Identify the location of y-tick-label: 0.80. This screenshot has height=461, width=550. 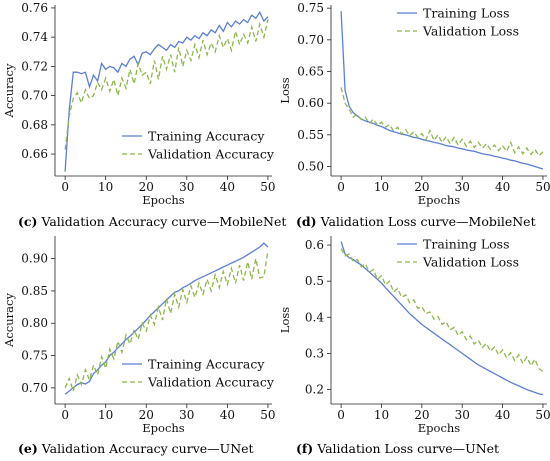
(34, 323).